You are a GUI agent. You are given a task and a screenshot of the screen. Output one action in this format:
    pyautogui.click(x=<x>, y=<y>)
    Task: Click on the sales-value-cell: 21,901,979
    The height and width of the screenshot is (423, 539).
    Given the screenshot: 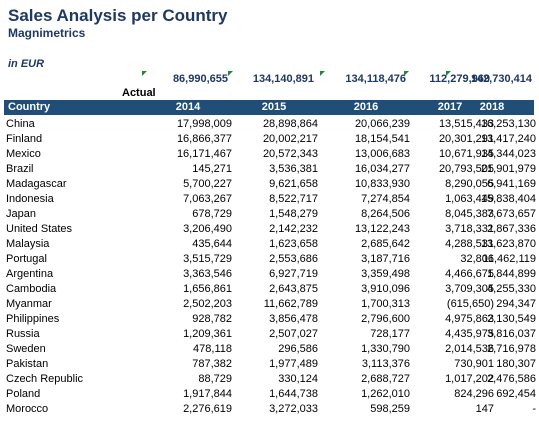 What is the action you would take?
    pyautogui.click(x=508, y=169)
    